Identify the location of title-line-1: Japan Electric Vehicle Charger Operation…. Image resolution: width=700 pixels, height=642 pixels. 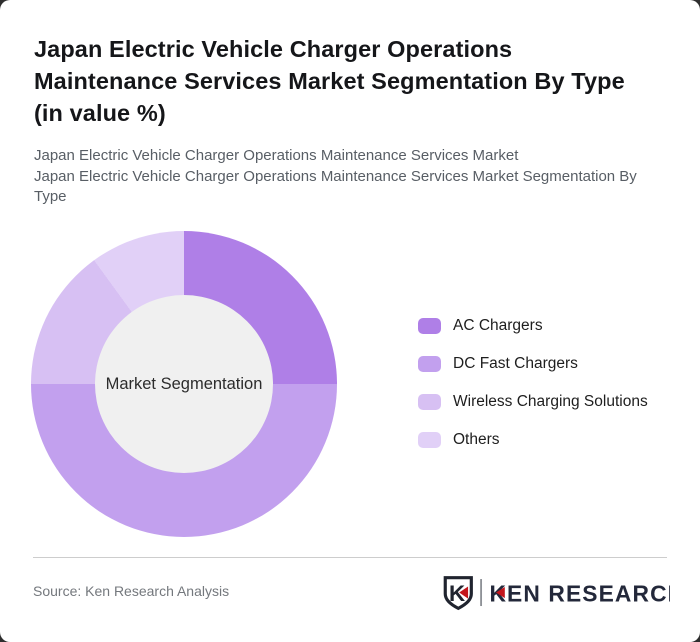
(273, 49).